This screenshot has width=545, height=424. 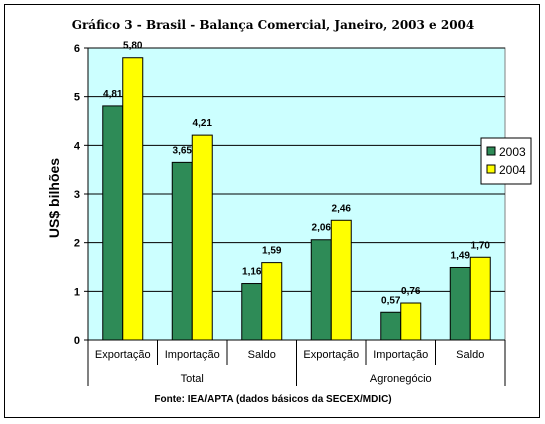 What do you see at coordinates (491, 151) in the screenshot?
I see `legend-swatch-2003` at bounding box center [491, 151].